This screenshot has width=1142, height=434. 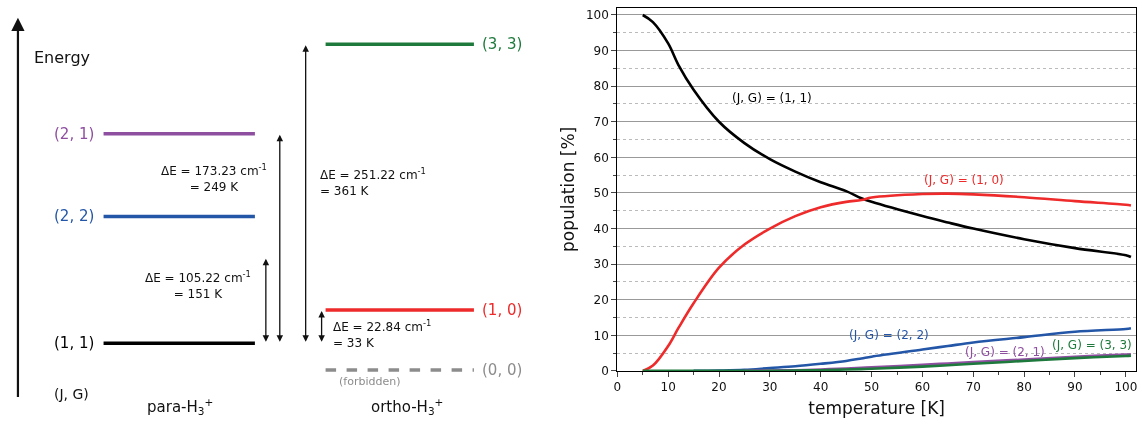 What do you see at coordinates (601, 86) in the screenshot?
I see `y-tick-label: 80` at bounding box center [601, 86].